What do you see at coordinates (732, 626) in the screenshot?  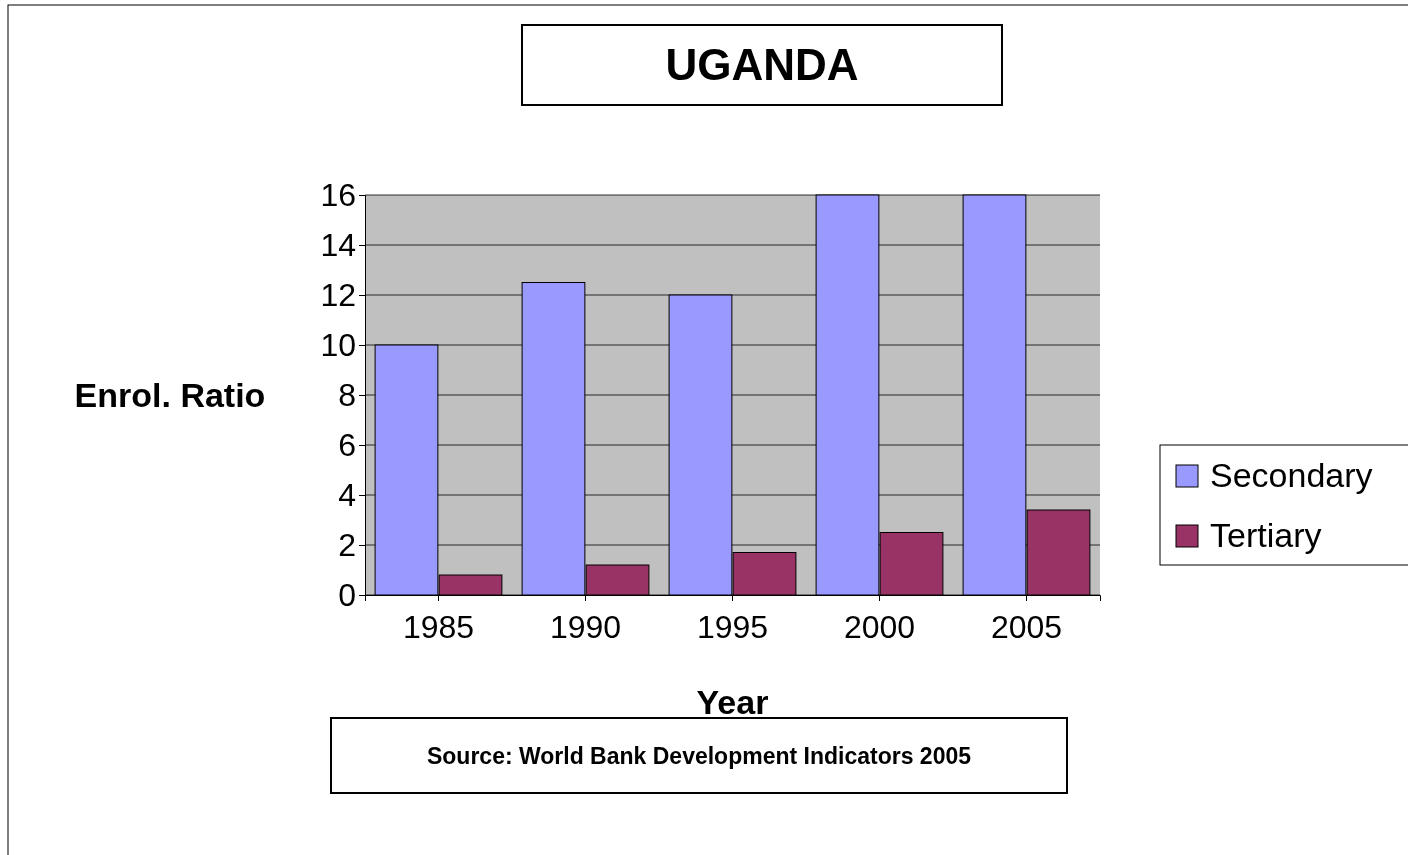 I see `x-tick-label: 1995` at bounding box center [732, 626].